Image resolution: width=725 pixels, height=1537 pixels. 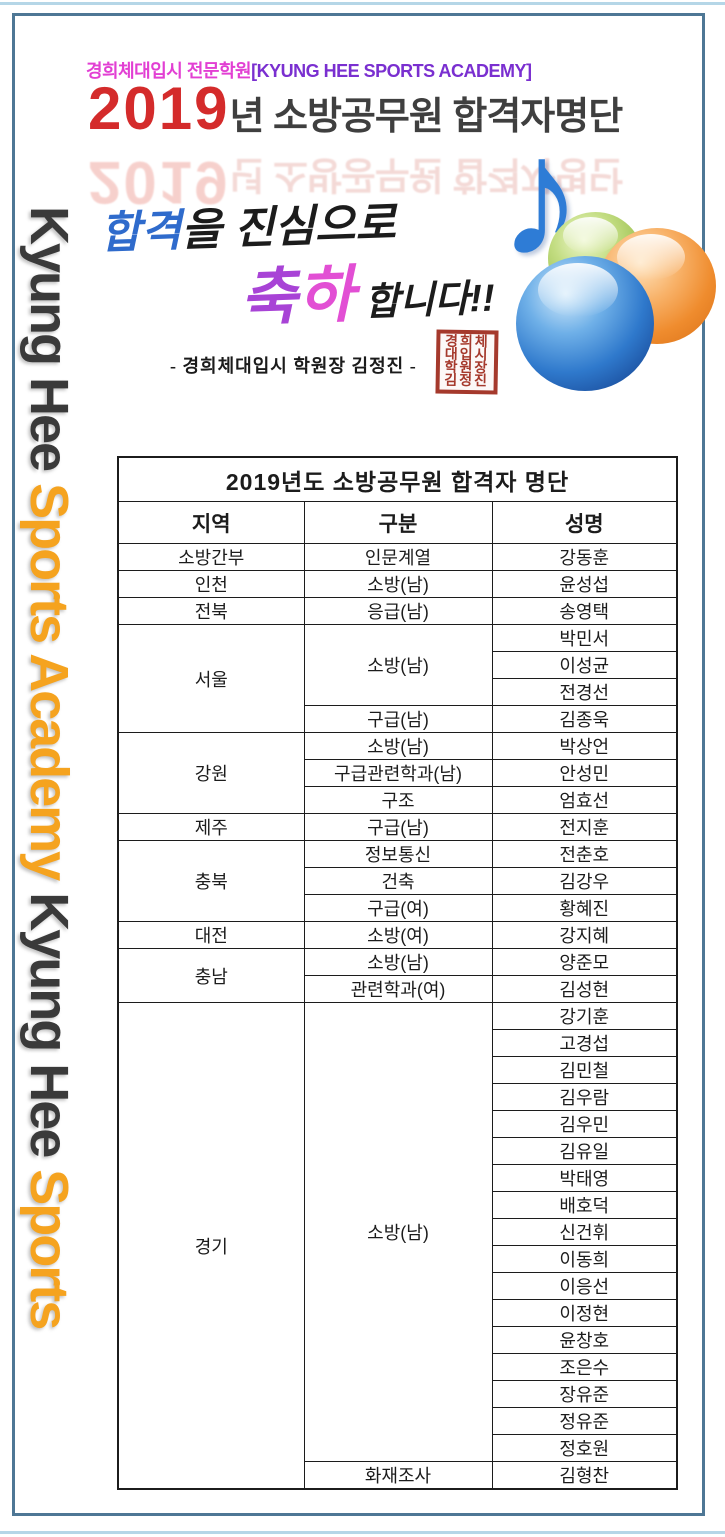 I want to click on table-row: 김유일, so click(x=398, y=1151).